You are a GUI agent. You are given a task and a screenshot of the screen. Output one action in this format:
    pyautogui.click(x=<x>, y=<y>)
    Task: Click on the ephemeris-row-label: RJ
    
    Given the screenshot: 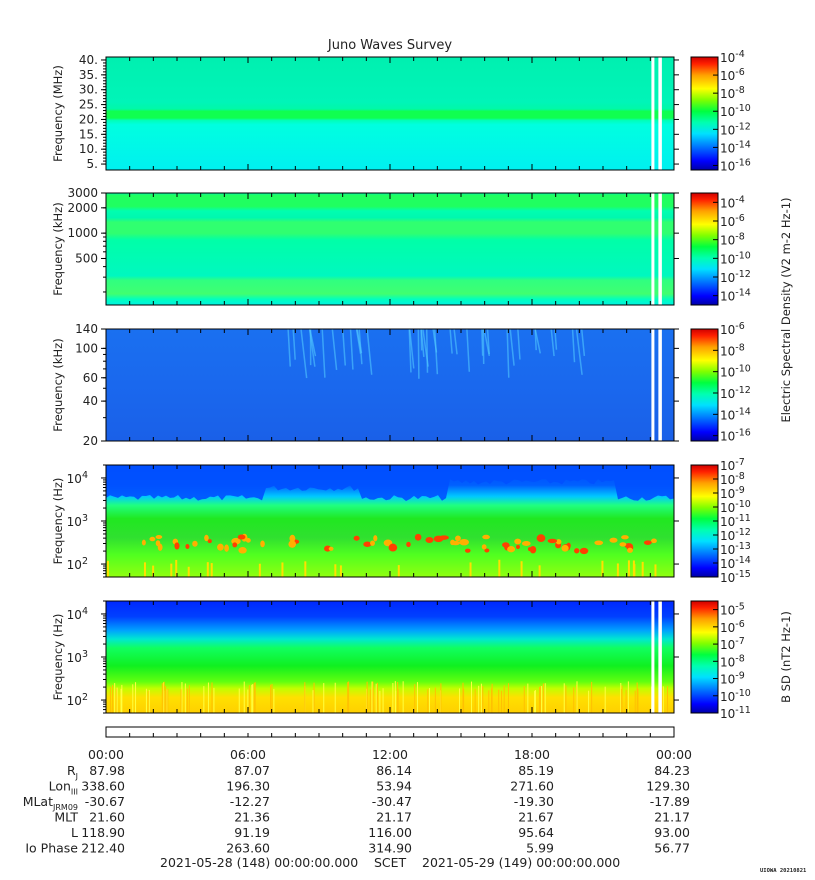 What is the action you would take?
    pyautogui.click(x=72, y=772)
    